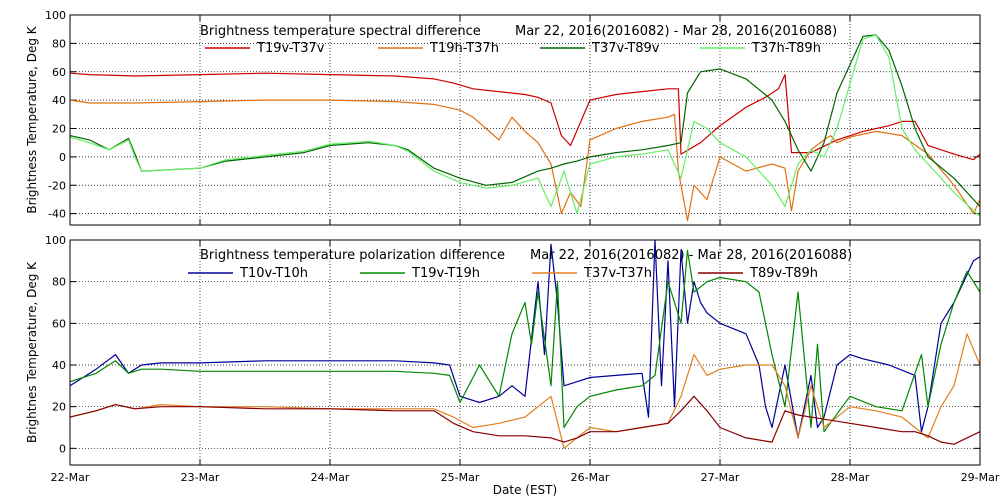  I want to click on x-tick-label: 24-Mar, so click(330, 477).